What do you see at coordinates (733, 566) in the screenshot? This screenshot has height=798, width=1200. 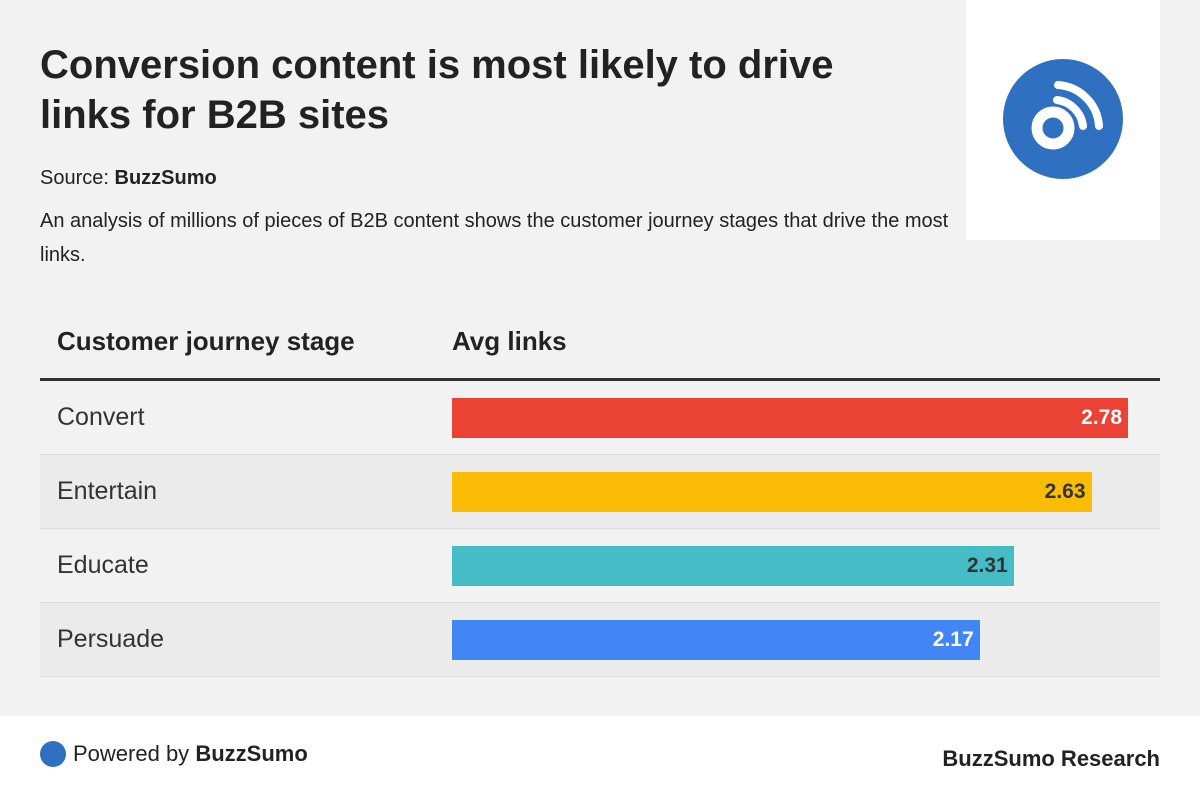 I see `bar: 2.31` at bounding box center [733, 566].